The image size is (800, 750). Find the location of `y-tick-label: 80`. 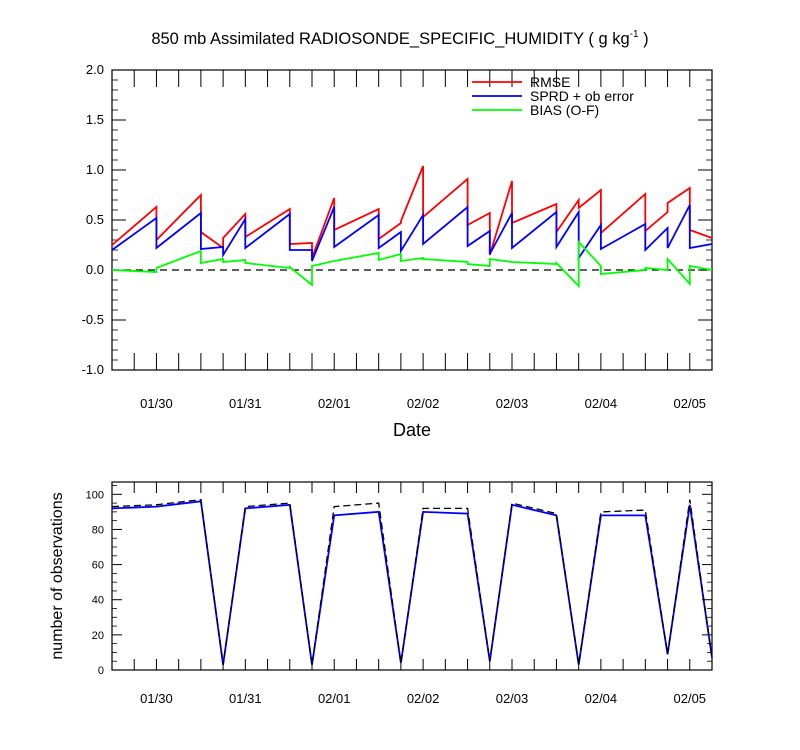

y-tick-label: 80 is located at coordinates (98, 530).